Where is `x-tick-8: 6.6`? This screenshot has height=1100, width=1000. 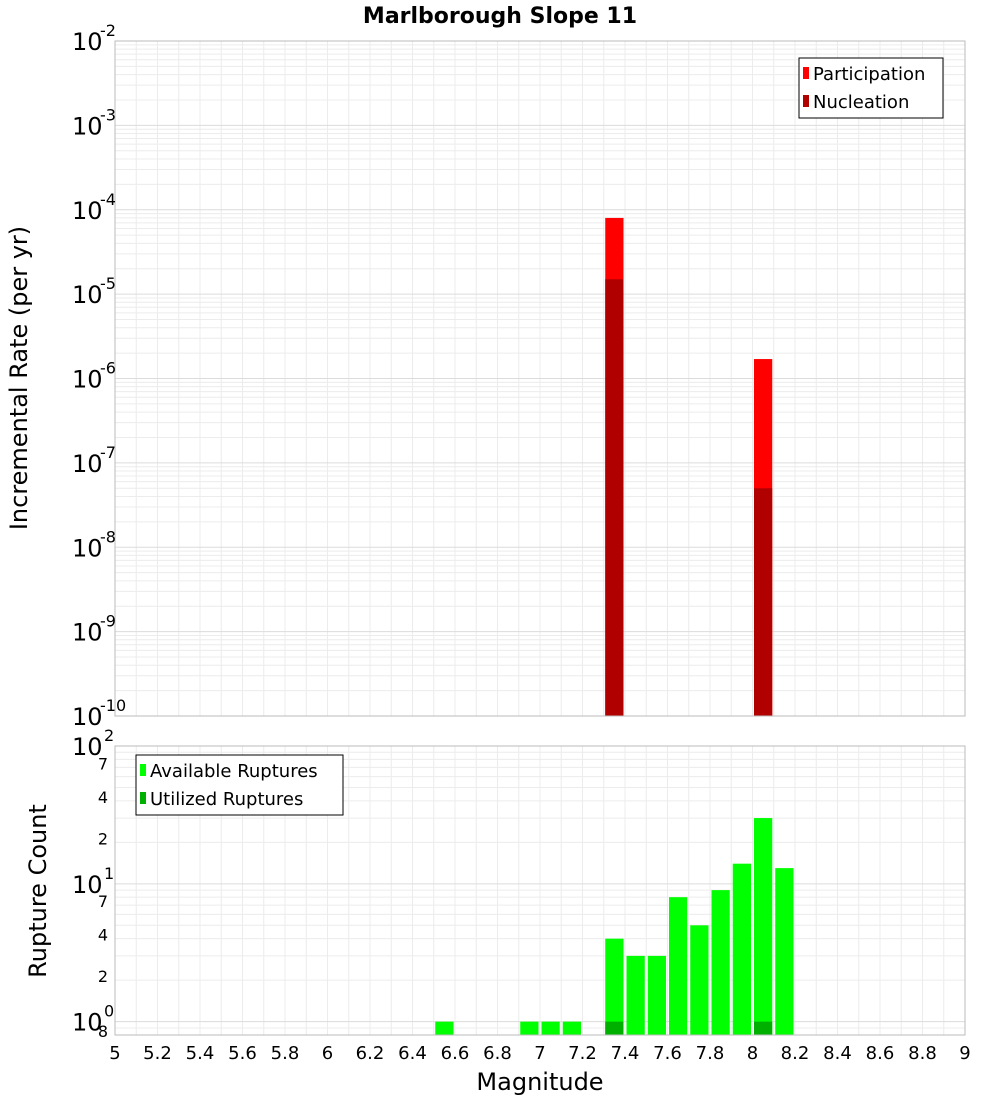 x-tick-8: 6.6 is located at coordinates (455, 1053).